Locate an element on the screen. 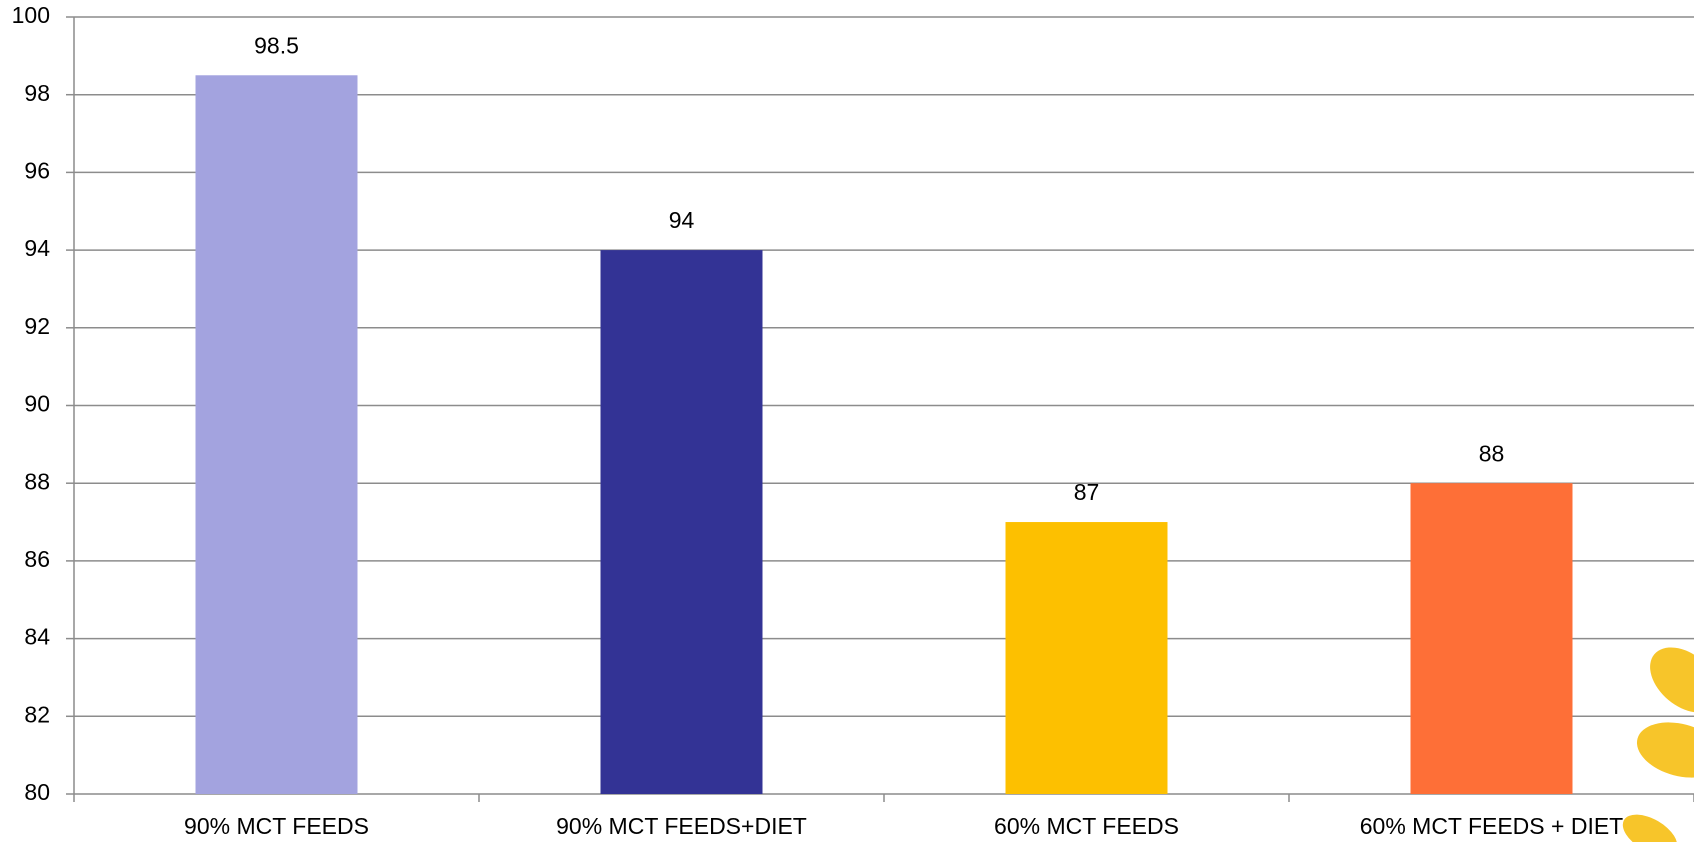 The image size is (1694, 842). y-tick-label: 100 is located at coordinates (31, 15).